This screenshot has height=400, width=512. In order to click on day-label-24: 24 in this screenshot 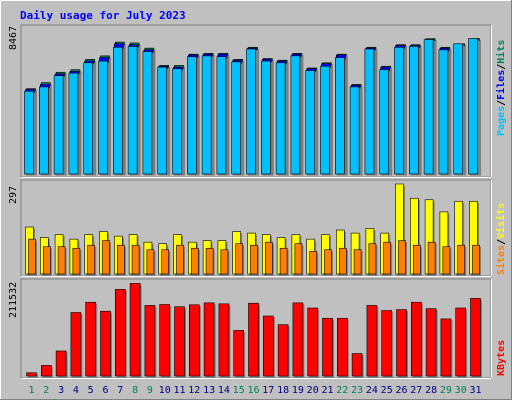, I will do `click(372, 390)`.